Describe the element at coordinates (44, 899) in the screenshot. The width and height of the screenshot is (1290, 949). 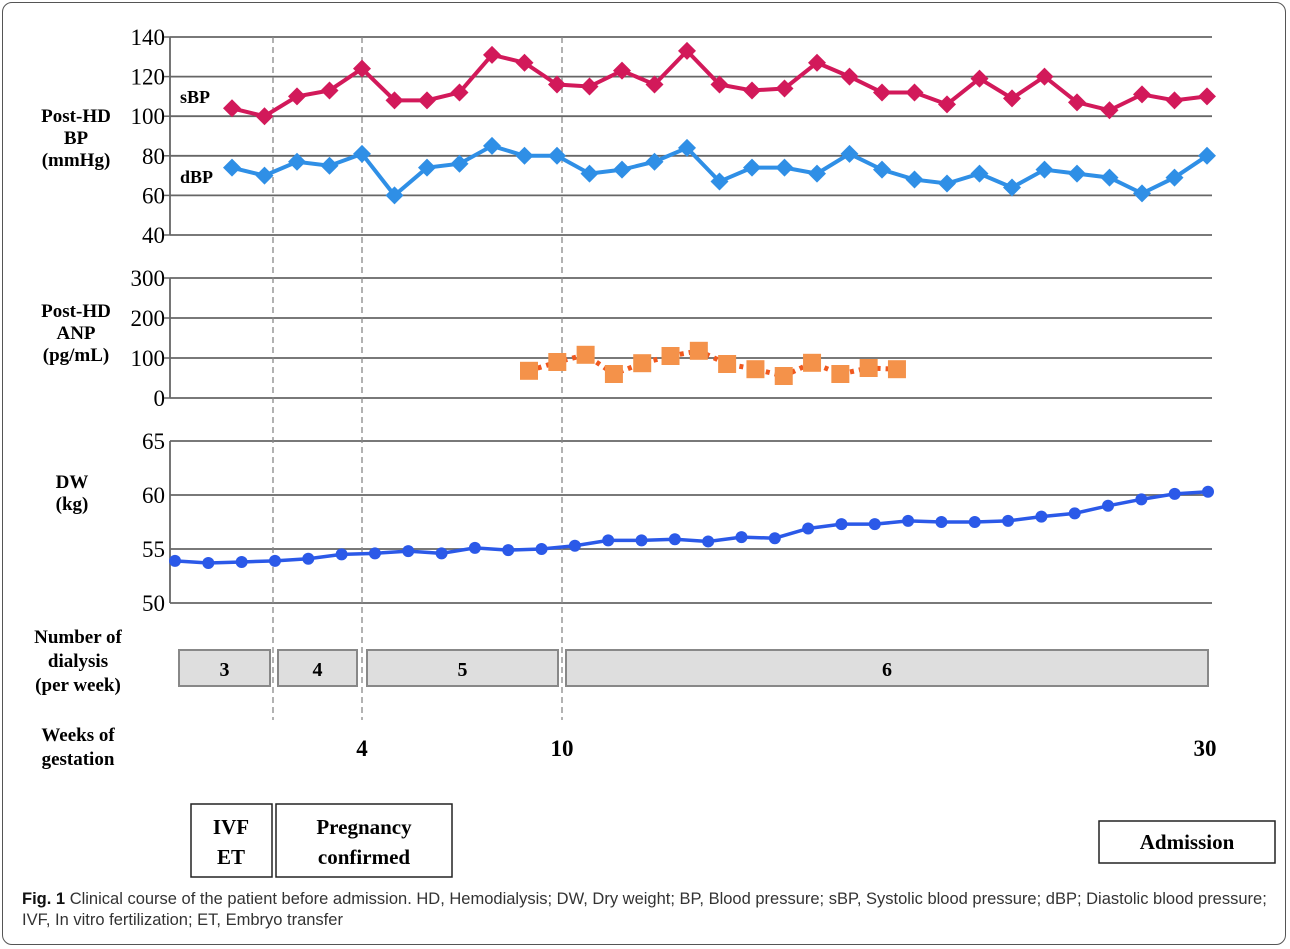
I see `caption-fig-label: Fig. 1` at that location.